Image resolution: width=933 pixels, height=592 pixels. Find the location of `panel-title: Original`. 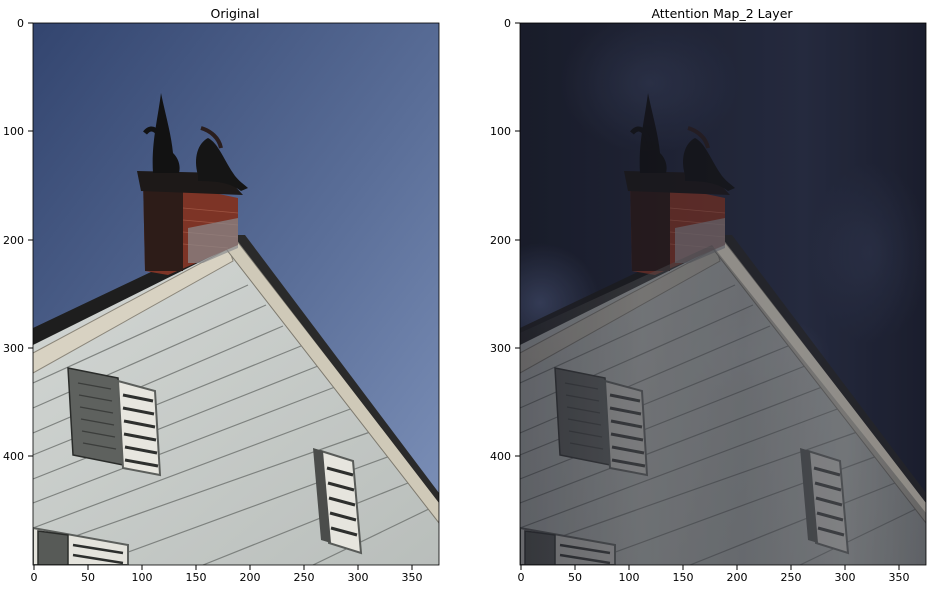

panel-title: Original is located at coordinates (235, 13).